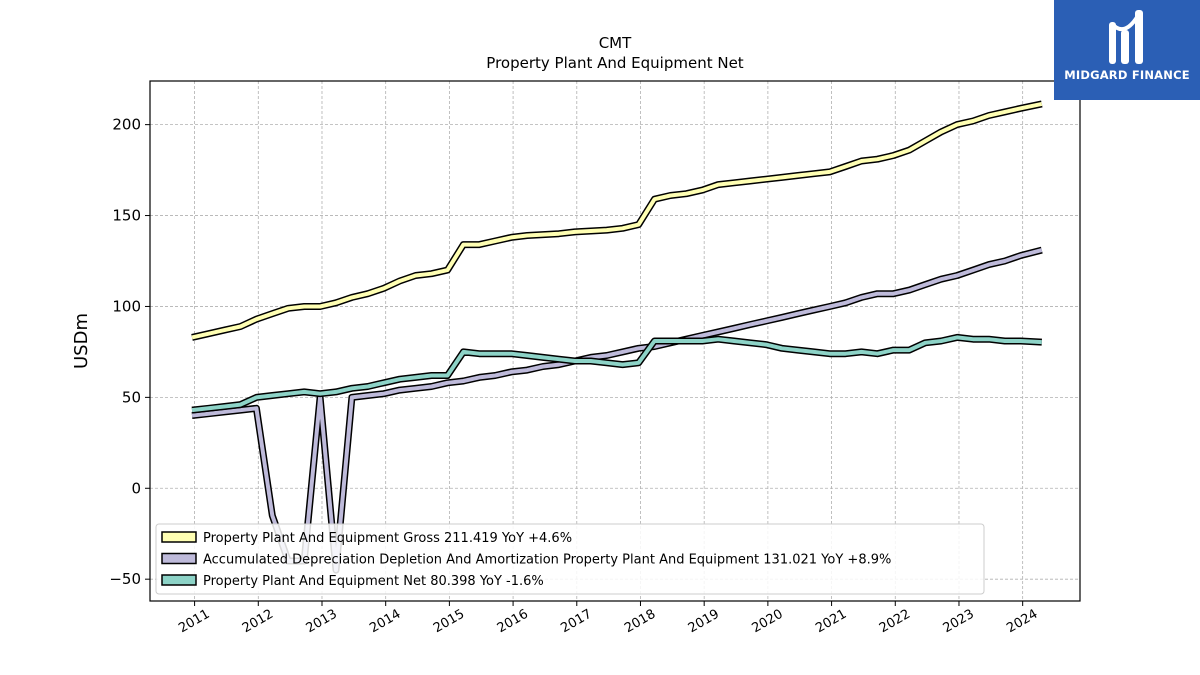 The image size is (1200, 675). Describe the element at coordinates (126, 216) in the screenshot. I see `y-tick-label: 150` at that location.